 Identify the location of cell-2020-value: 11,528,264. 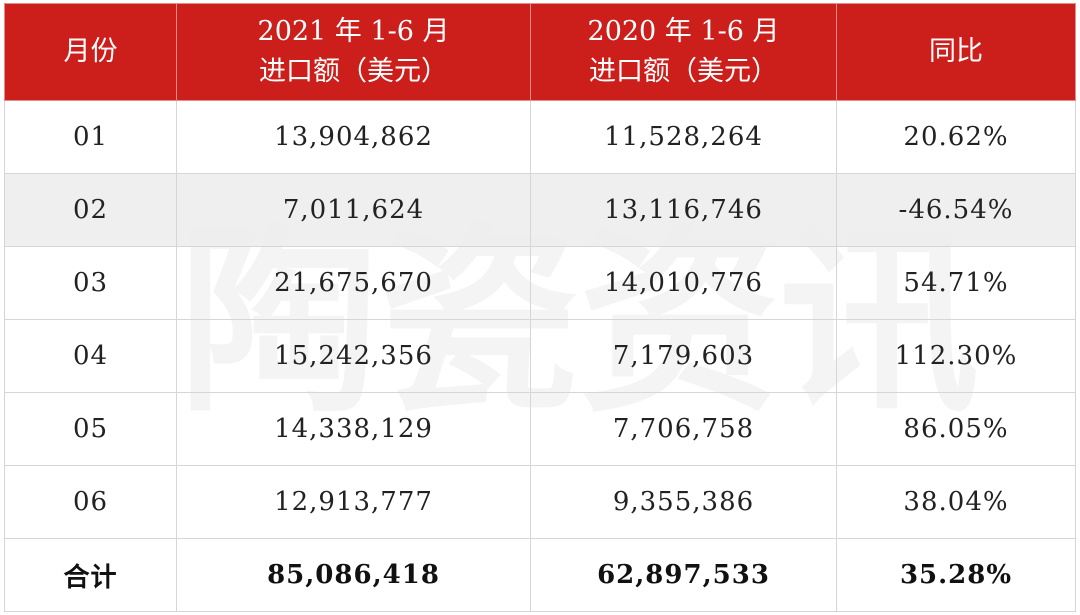
(683, 137).